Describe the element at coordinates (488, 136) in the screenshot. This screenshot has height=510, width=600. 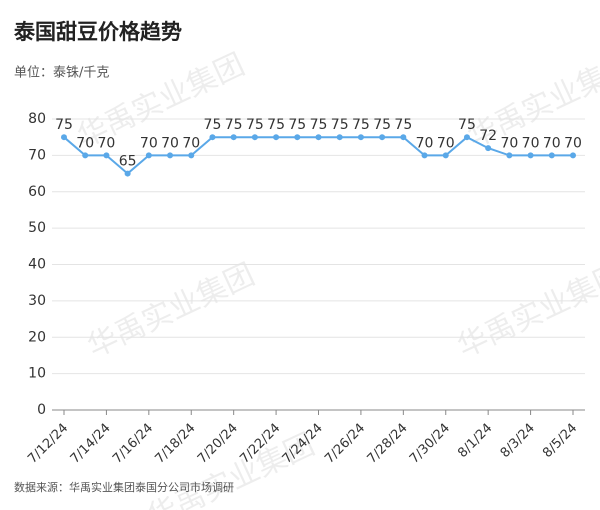
I see `data-label: 72` at that location.